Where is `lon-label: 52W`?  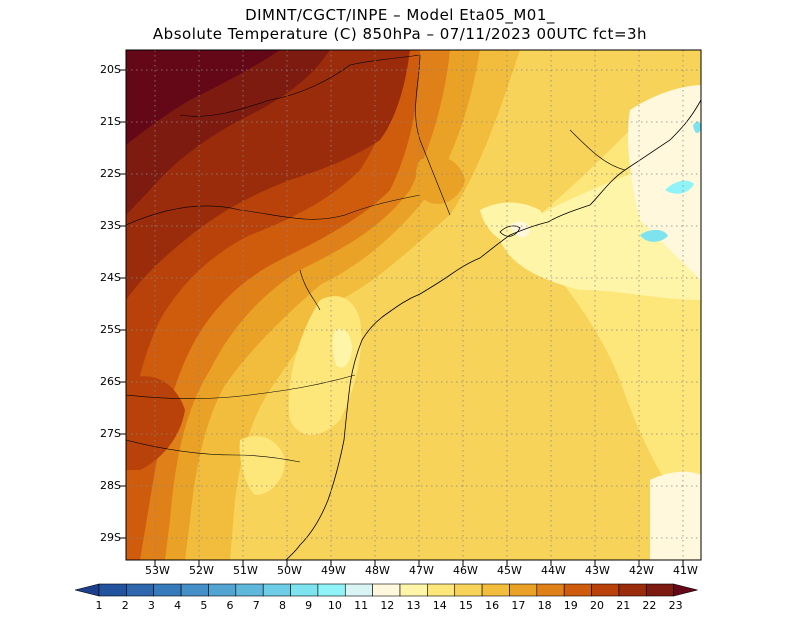
lon-label: 52W is located at coordinates (201, 570).